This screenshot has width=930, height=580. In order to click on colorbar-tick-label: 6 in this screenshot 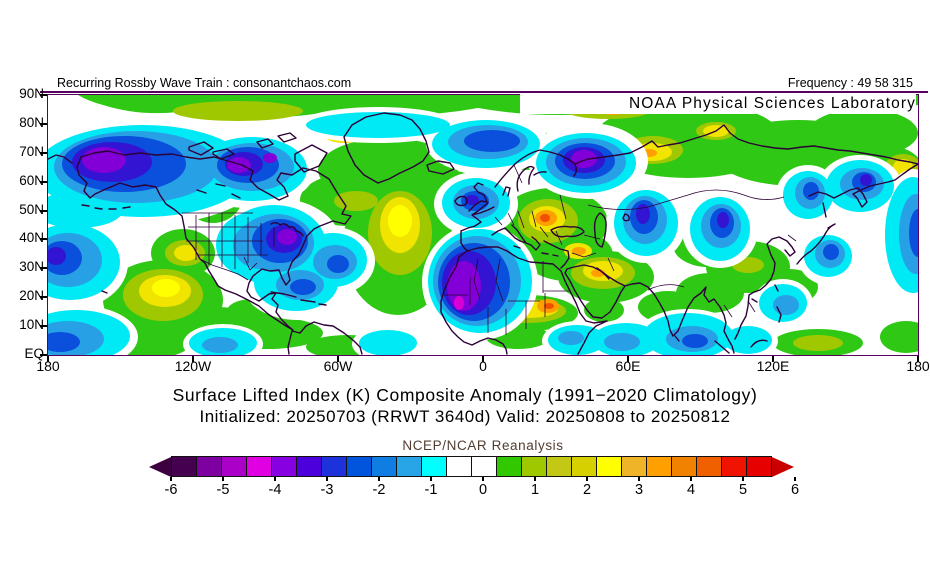, I will do `click(795, 490)`.